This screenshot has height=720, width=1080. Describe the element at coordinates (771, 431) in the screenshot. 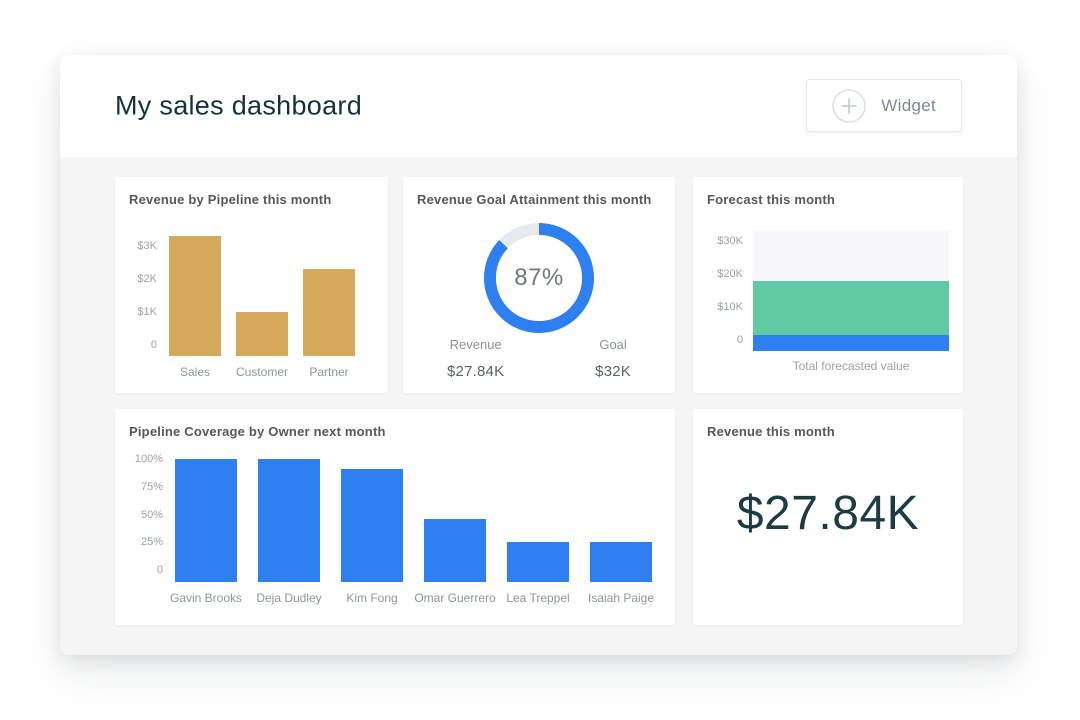

I see `widget-title: Revenue this month` at that location.